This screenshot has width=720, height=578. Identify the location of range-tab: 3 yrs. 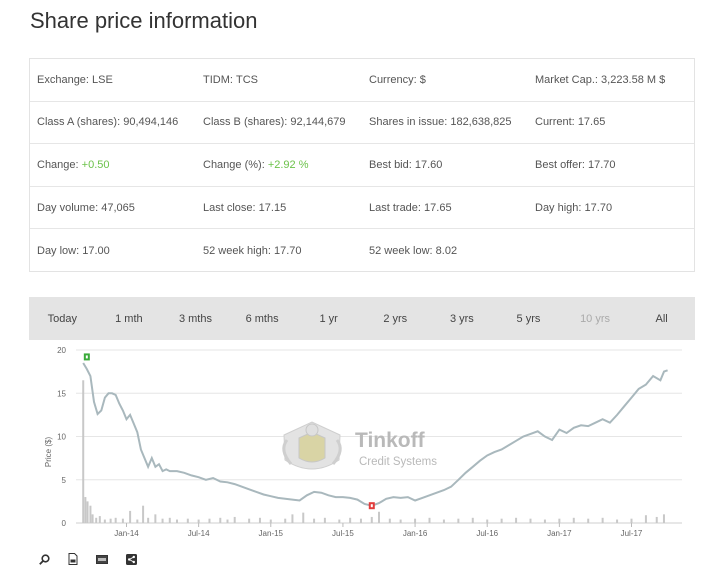
(461, 318).